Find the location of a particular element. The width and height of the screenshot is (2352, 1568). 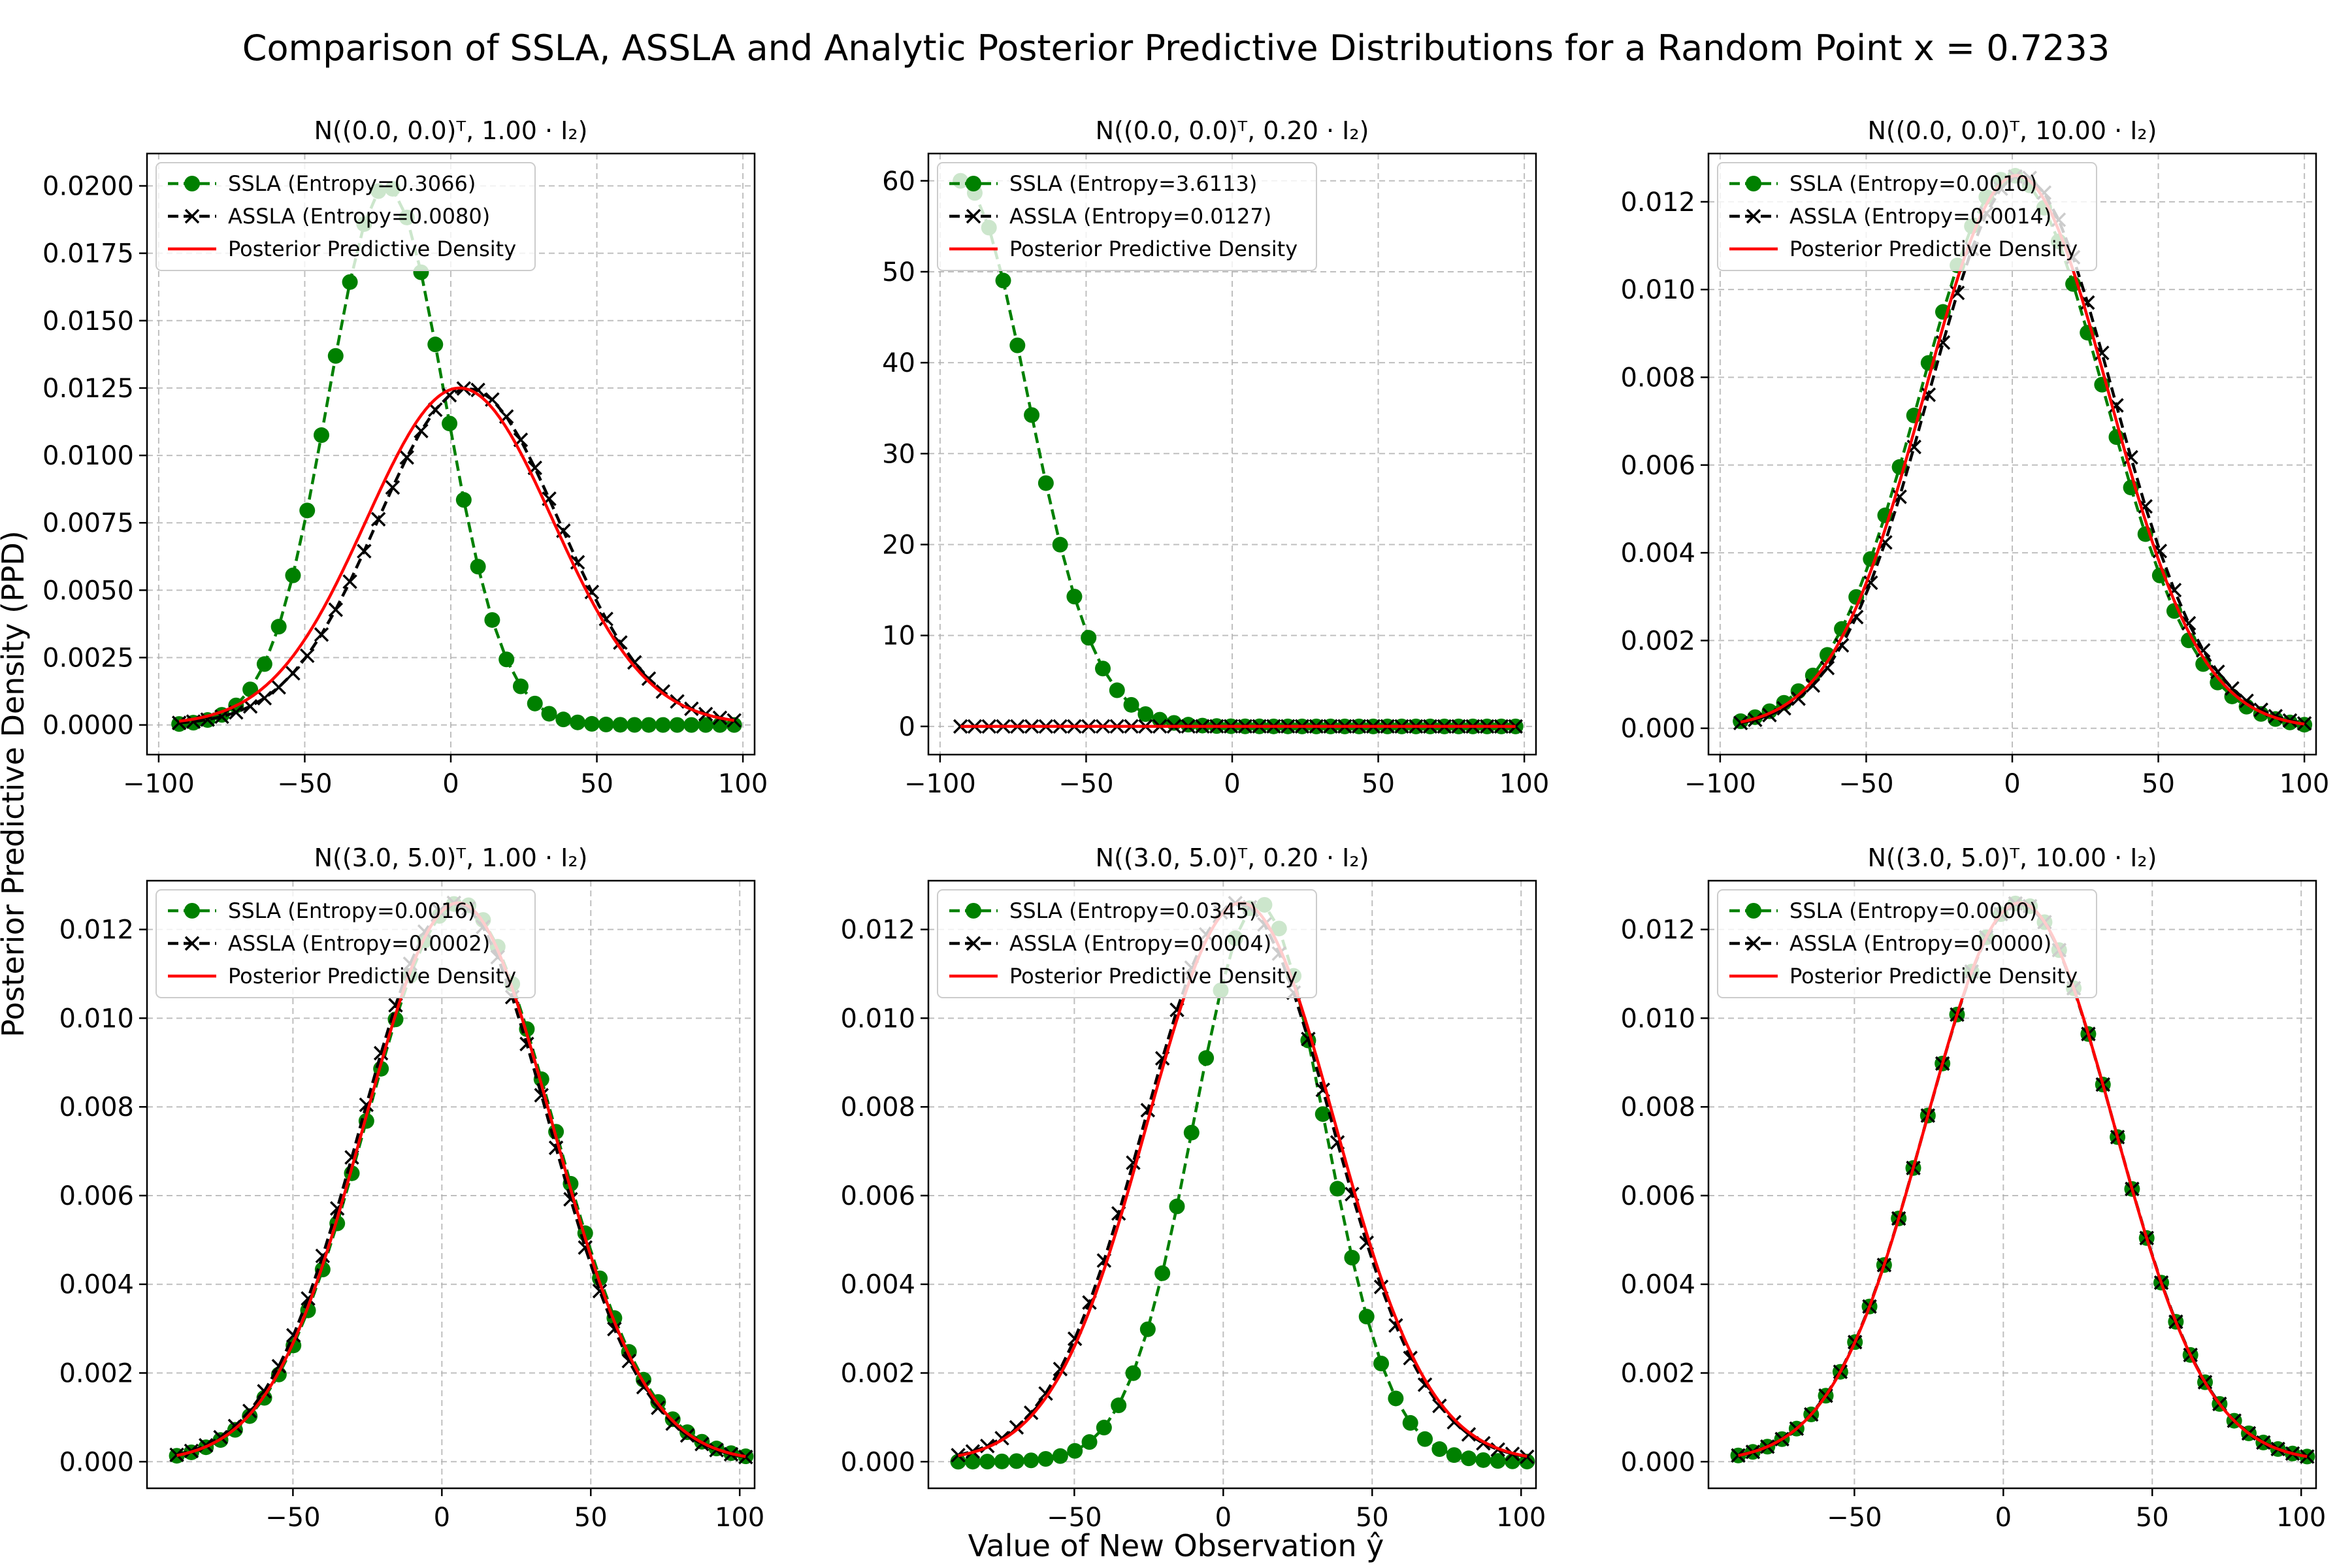

subplot-title: N((3.0, 5.0)ᵀ, 0.20 · I₂) is located at coordinates (1232, 857).